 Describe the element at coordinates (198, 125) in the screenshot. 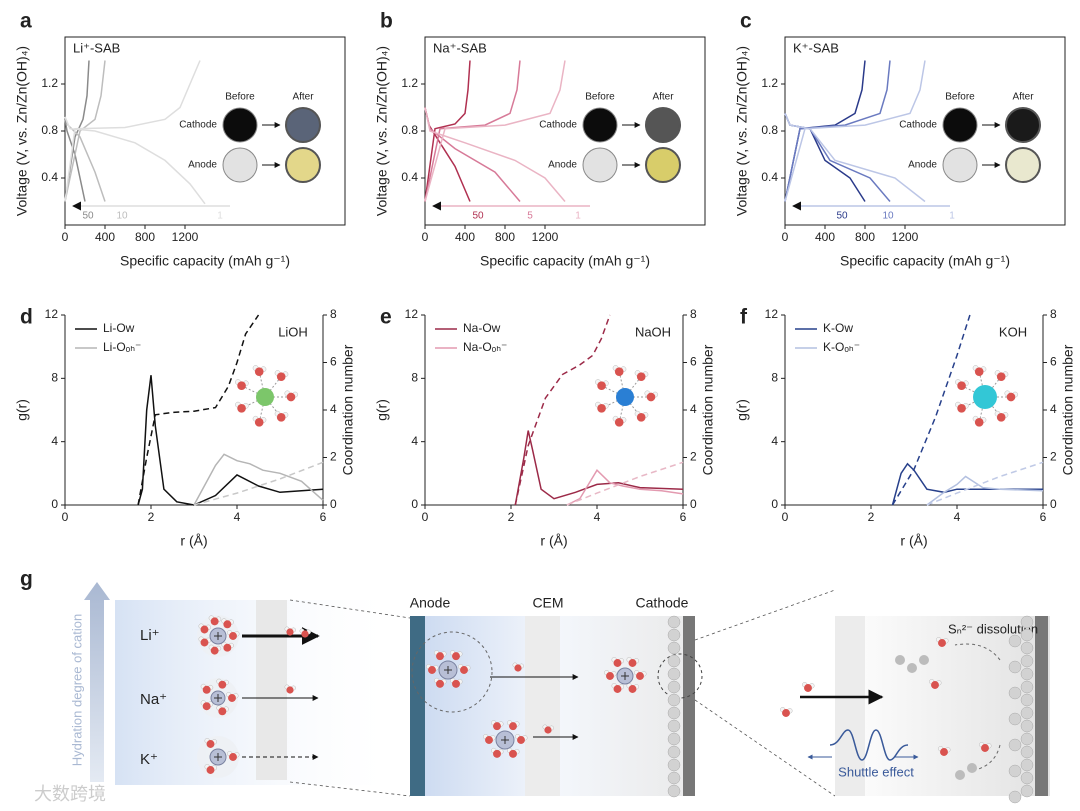

I see `photo-label: Cathode` at that location.